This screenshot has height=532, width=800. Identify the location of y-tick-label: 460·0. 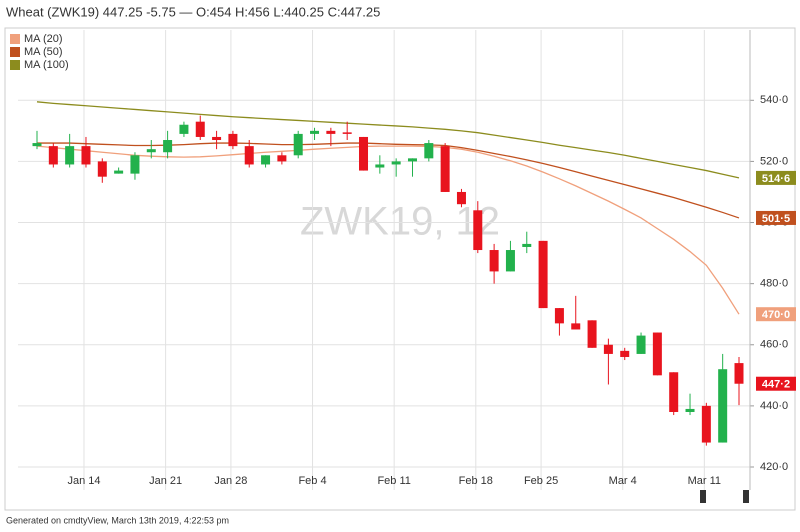
(774, 345).